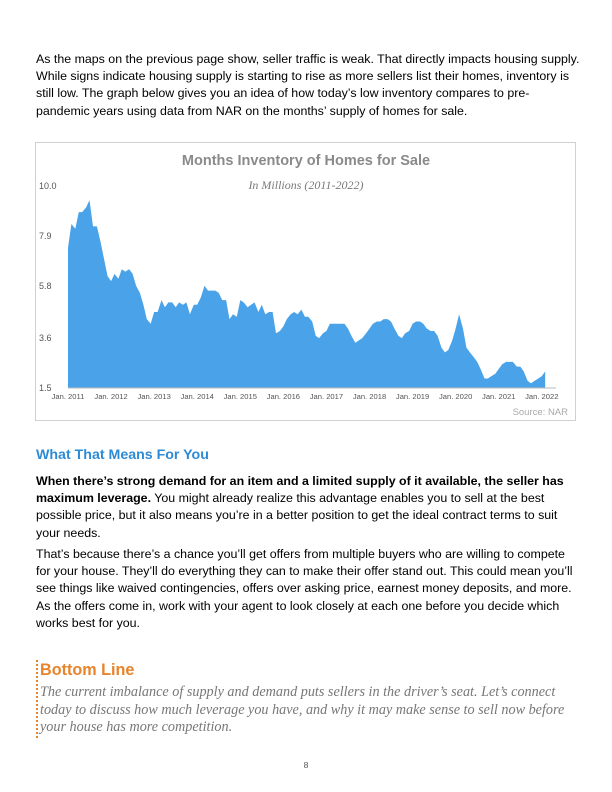  I want to click on x-tick-label: Jan. 2018, so click(369, 396).